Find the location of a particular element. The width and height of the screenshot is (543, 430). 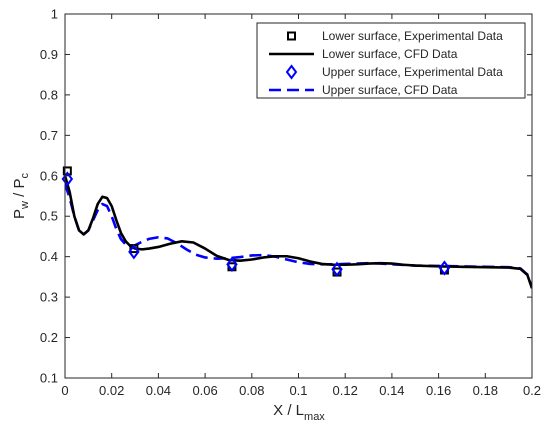

legend-box is located at coordinates (391, 60).